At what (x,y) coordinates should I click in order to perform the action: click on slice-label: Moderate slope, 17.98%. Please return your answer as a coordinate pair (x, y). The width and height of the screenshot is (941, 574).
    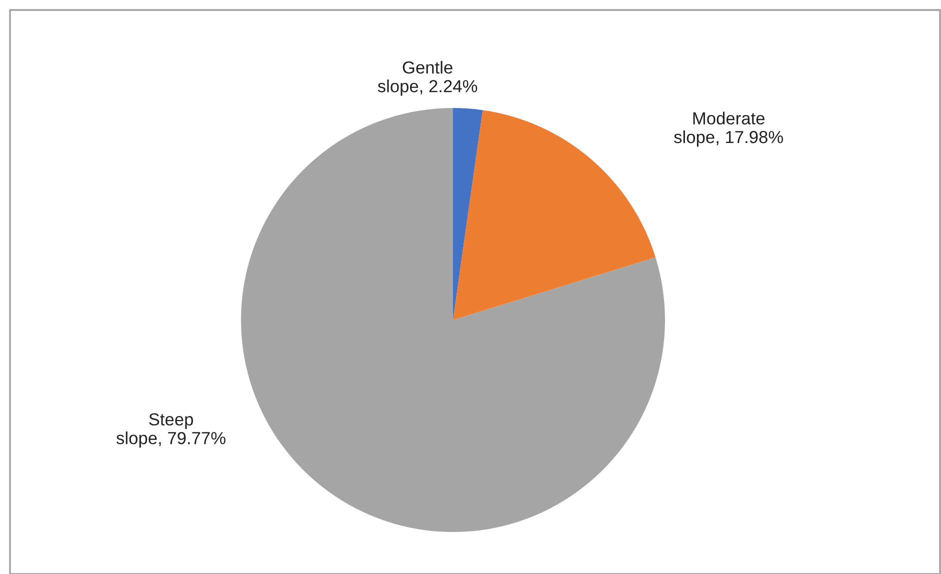
    Looking at the image, I should click on (728, 129).